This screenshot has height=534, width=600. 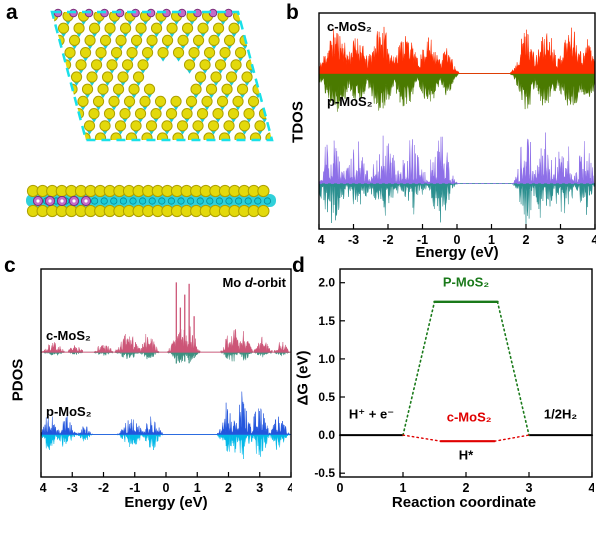 What do you see at coordinates (466, 454) in the screenshot?
I see `svg-text: H*` at bounding box center [466, 454].